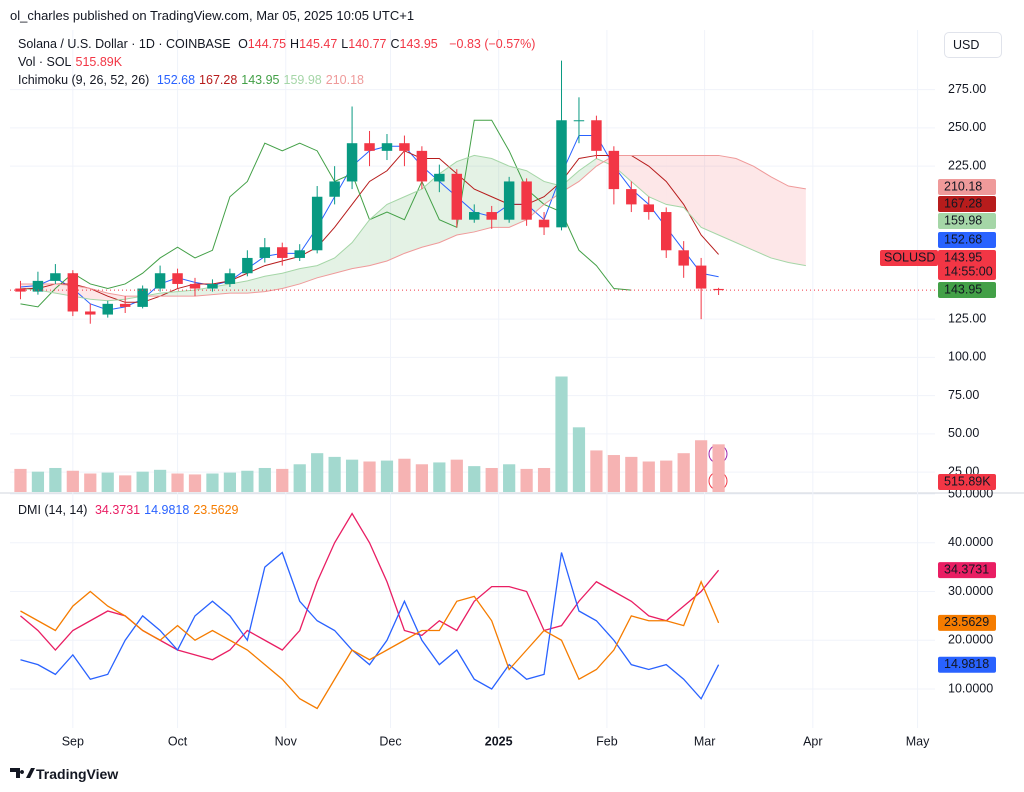 The height and width of the screenshot is (792, 1024). I want to click on y-tick-label: 125.00, so click(967, 318).